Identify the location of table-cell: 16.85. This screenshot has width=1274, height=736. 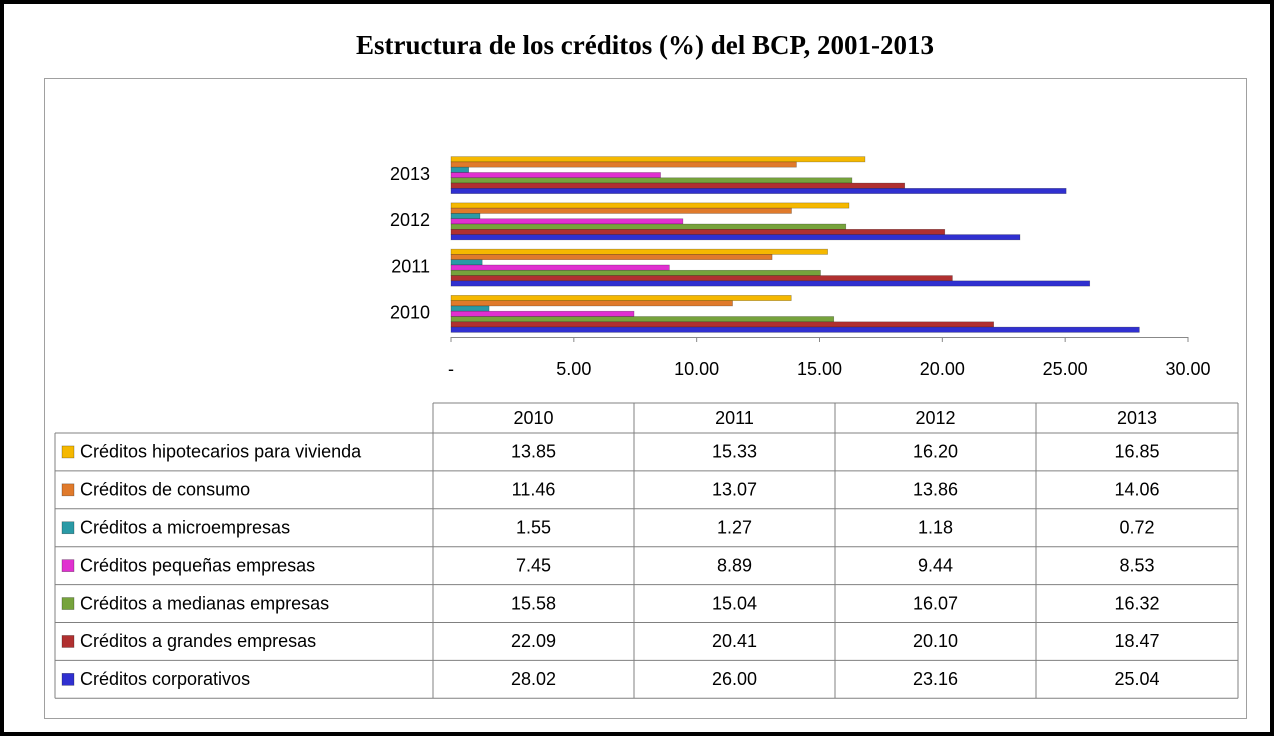
(1136, 452).